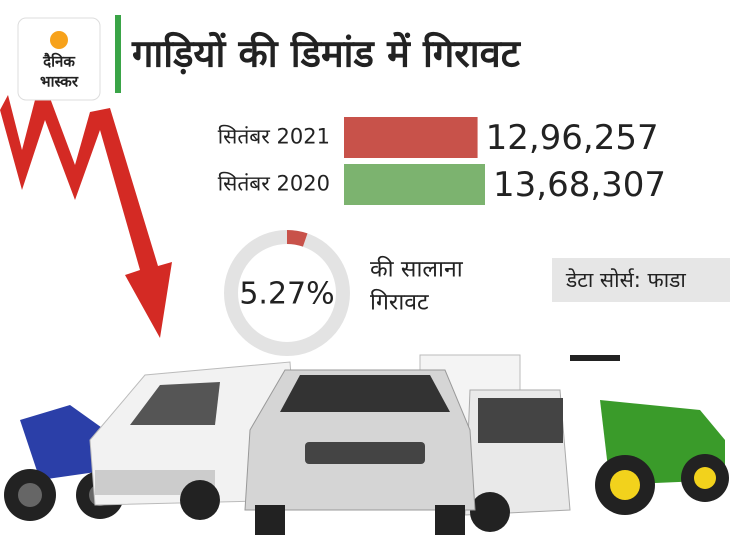 The image size is (730, 548). Describe the element at coordinates (59, 62) in the screenshot. I see `logo-text: दैनिक` at that location.